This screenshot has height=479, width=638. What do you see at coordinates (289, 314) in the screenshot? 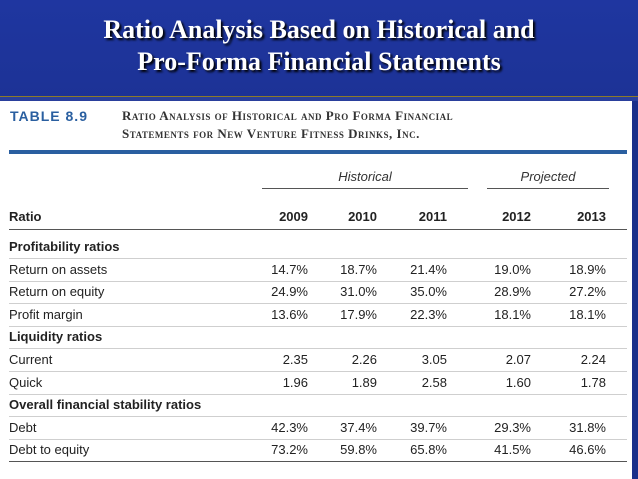
I see `table-cell: 13.6%` at bounding box center [289, 314].